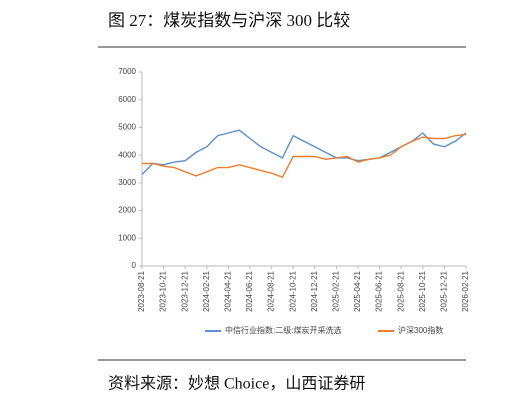 Image resolution: width=506 pixels, height=414 pixels. What do you see at coordinates (420, 330) in the screenshot?
I see `legend-label: 沪深300指数` at bounding box center [420, 330].